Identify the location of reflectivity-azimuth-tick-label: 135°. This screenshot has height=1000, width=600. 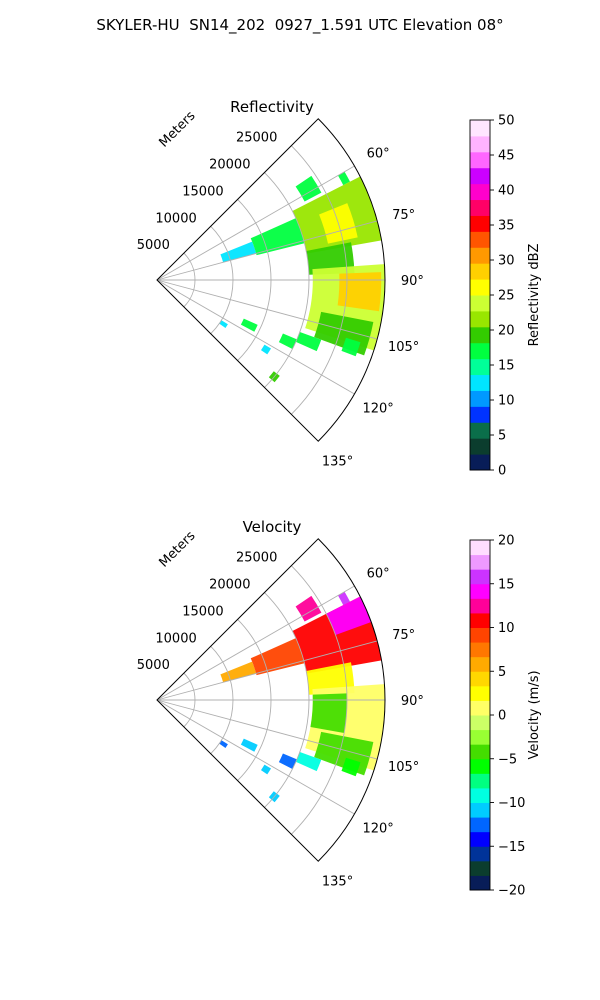
(337, 462).